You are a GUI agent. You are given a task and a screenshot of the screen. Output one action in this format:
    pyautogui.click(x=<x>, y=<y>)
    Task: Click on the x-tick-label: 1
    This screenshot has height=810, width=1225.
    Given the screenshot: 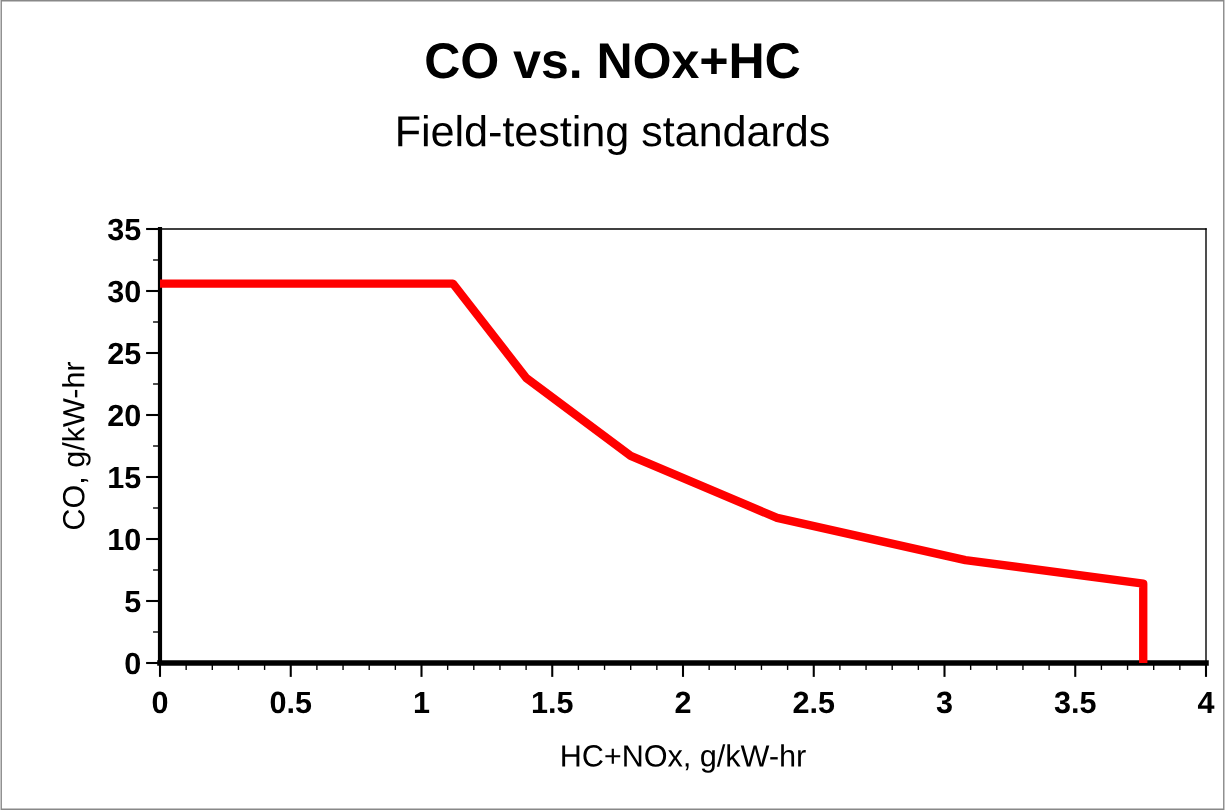 What is the action you would take?
    pyautogui.click(x=422, y=702)
    